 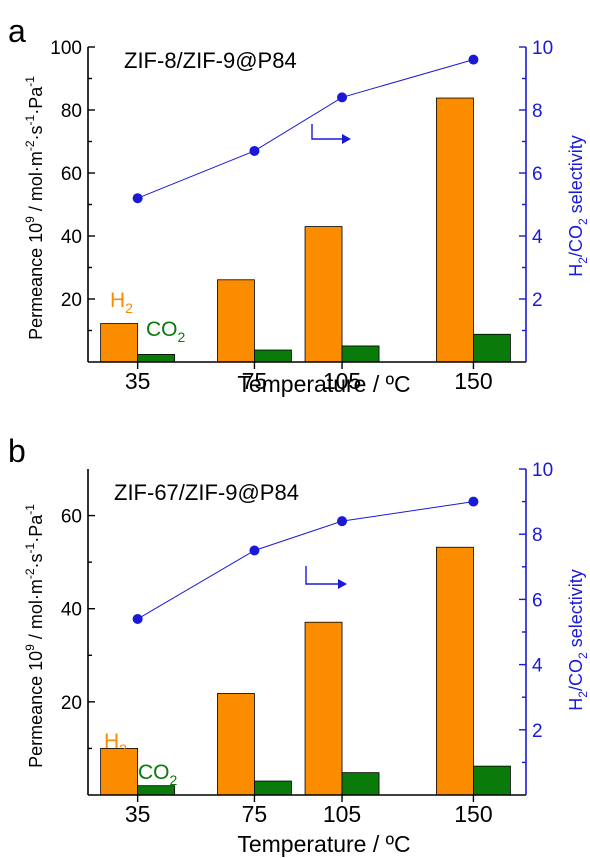 I want to click on panel-a-y-tick-label: 60, so click(x=71, y=174).